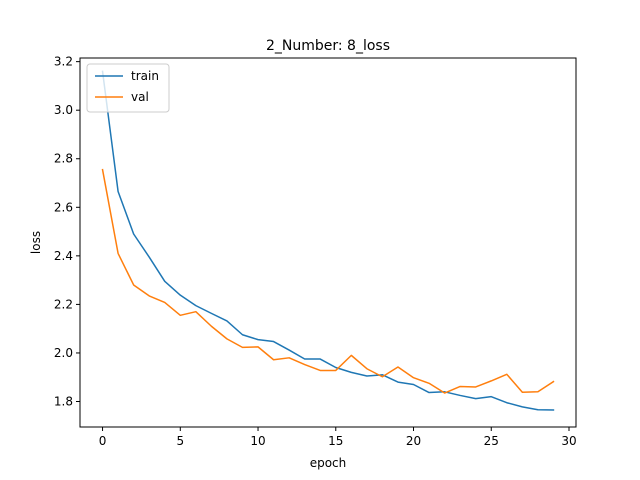 This screenshot has width=640, height=480. What do you see at coordinates (257, 441) in the screenshot?
I see `x-tick-label: 10` at bounding box center [257, 441].